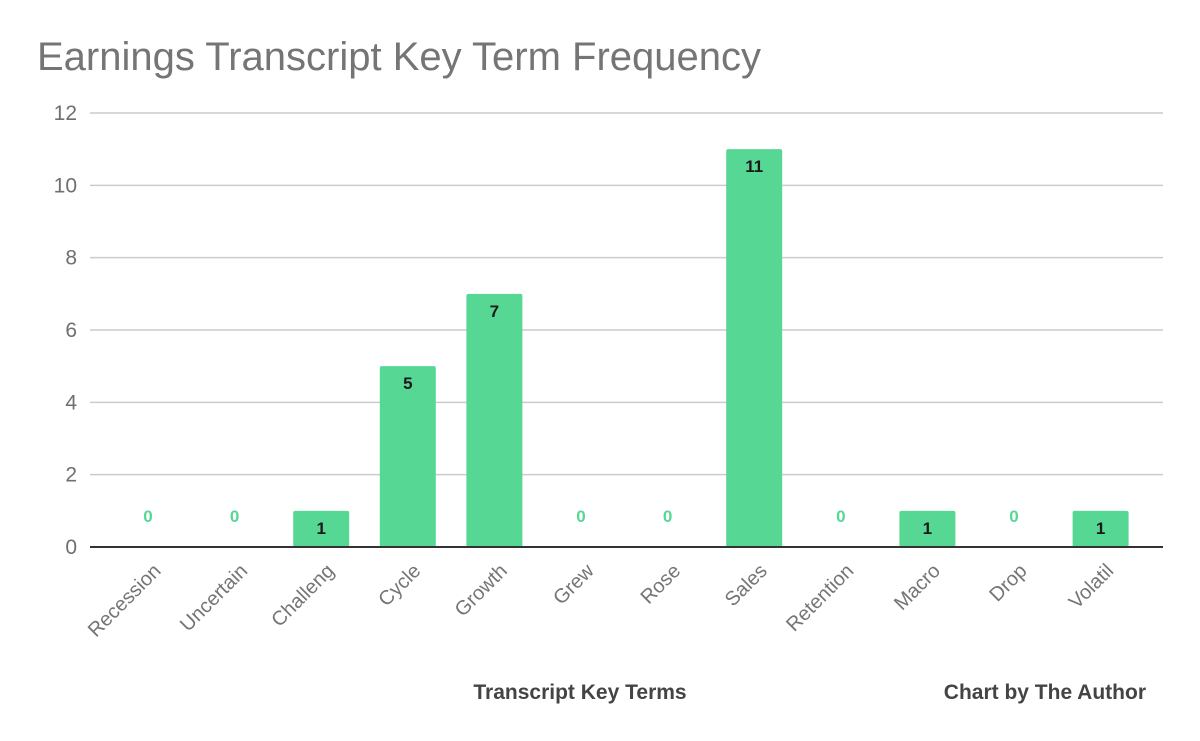 The height and width of the screenshot is (741, 1200). I want to click on x-axis-label: Transcript Key Terms, so click(579, 692).